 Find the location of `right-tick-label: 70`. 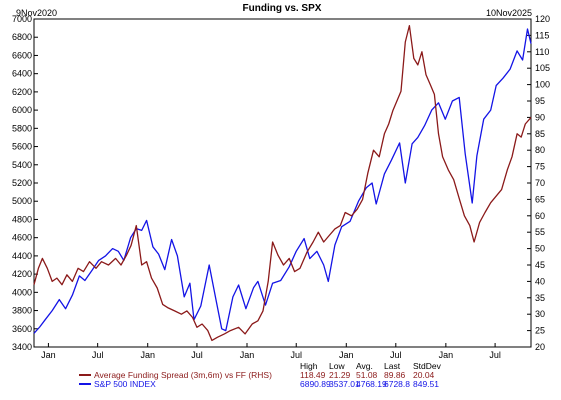

right-tick-label: 70 is located at coordinates (540, 183).